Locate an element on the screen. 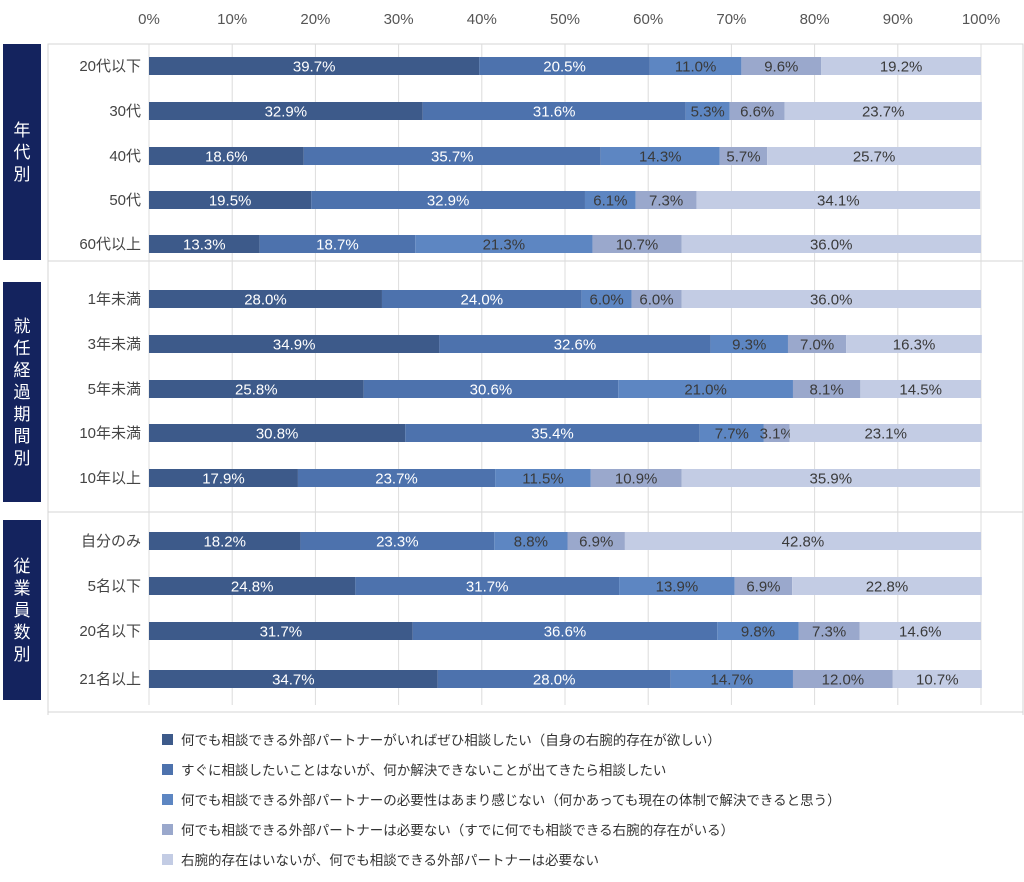 This screenshot has width=1024, height=882. category-label: 20名以下 is located at coordinates (110, 631).